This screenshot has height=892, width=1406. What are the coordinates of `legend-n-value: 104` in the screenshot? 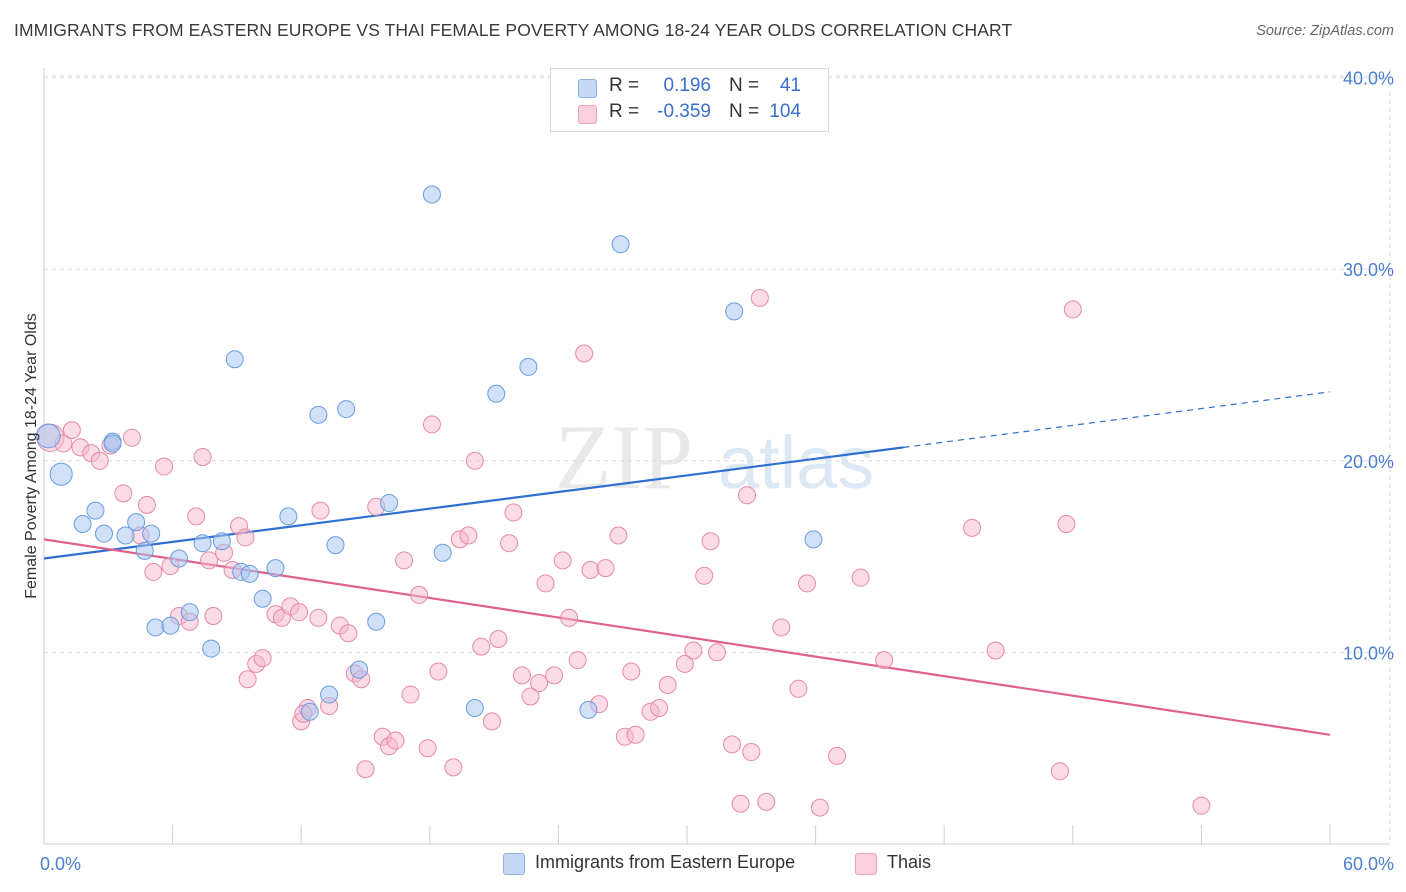 It's located at (785, 111).